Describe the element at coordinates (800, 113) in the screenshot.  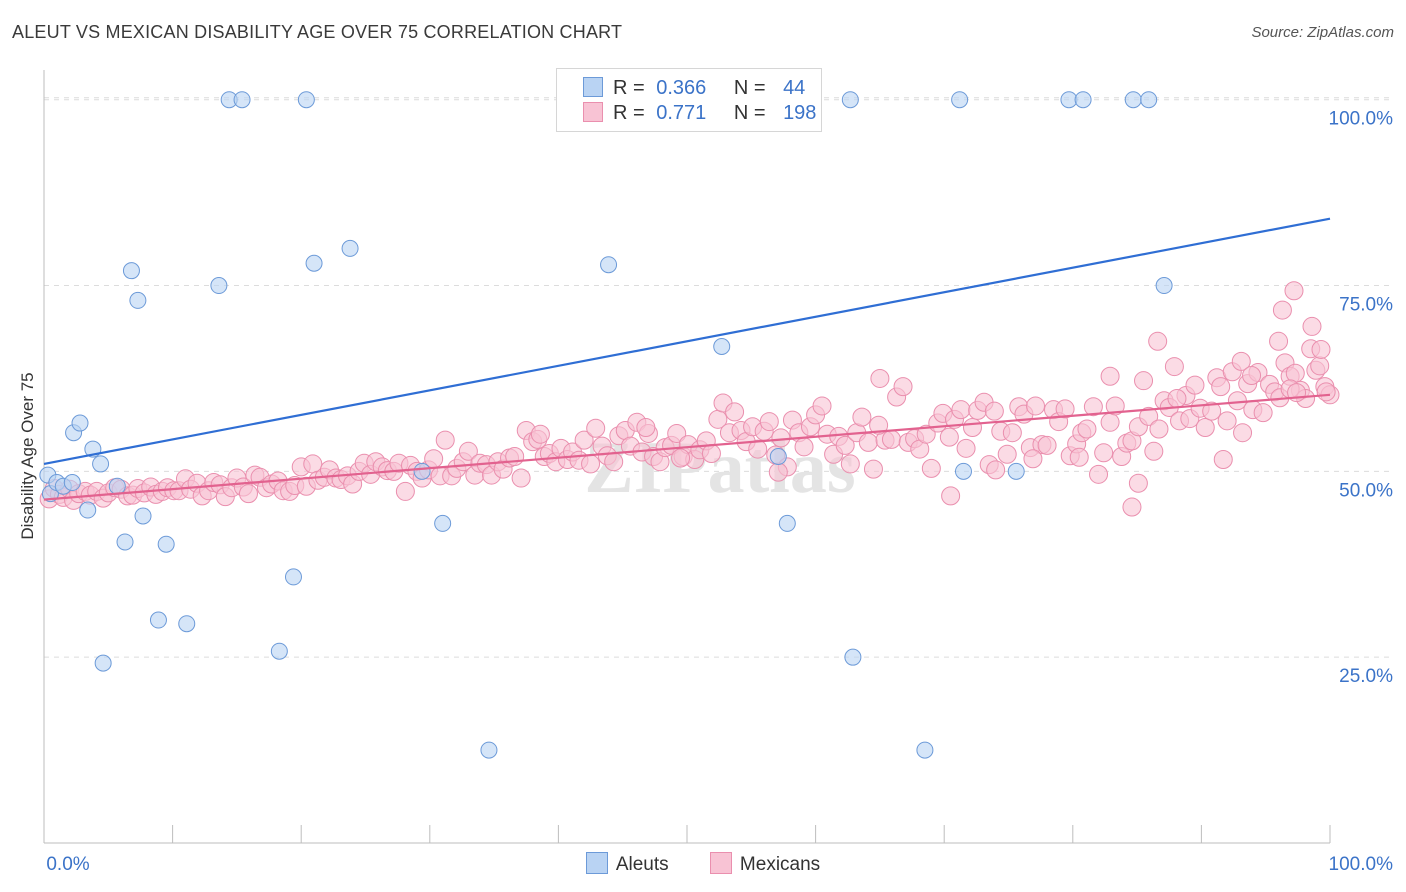
I see `legend-n-value: 198` at that location.